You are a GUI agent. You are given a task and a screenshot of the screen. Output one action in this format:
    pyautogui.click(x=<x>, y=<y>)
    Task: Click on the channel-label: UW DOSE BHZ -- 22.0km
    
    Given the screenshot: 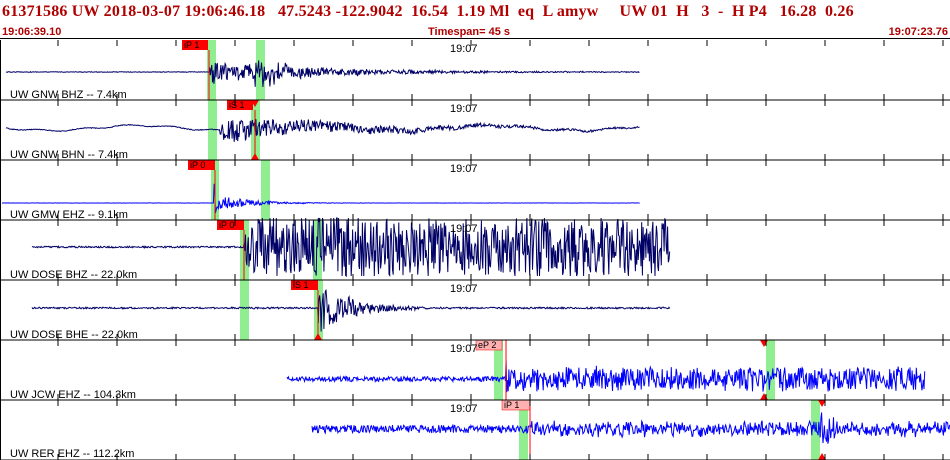 What is the action you would take?
    pyautogui.click(x=73, y=275)
    